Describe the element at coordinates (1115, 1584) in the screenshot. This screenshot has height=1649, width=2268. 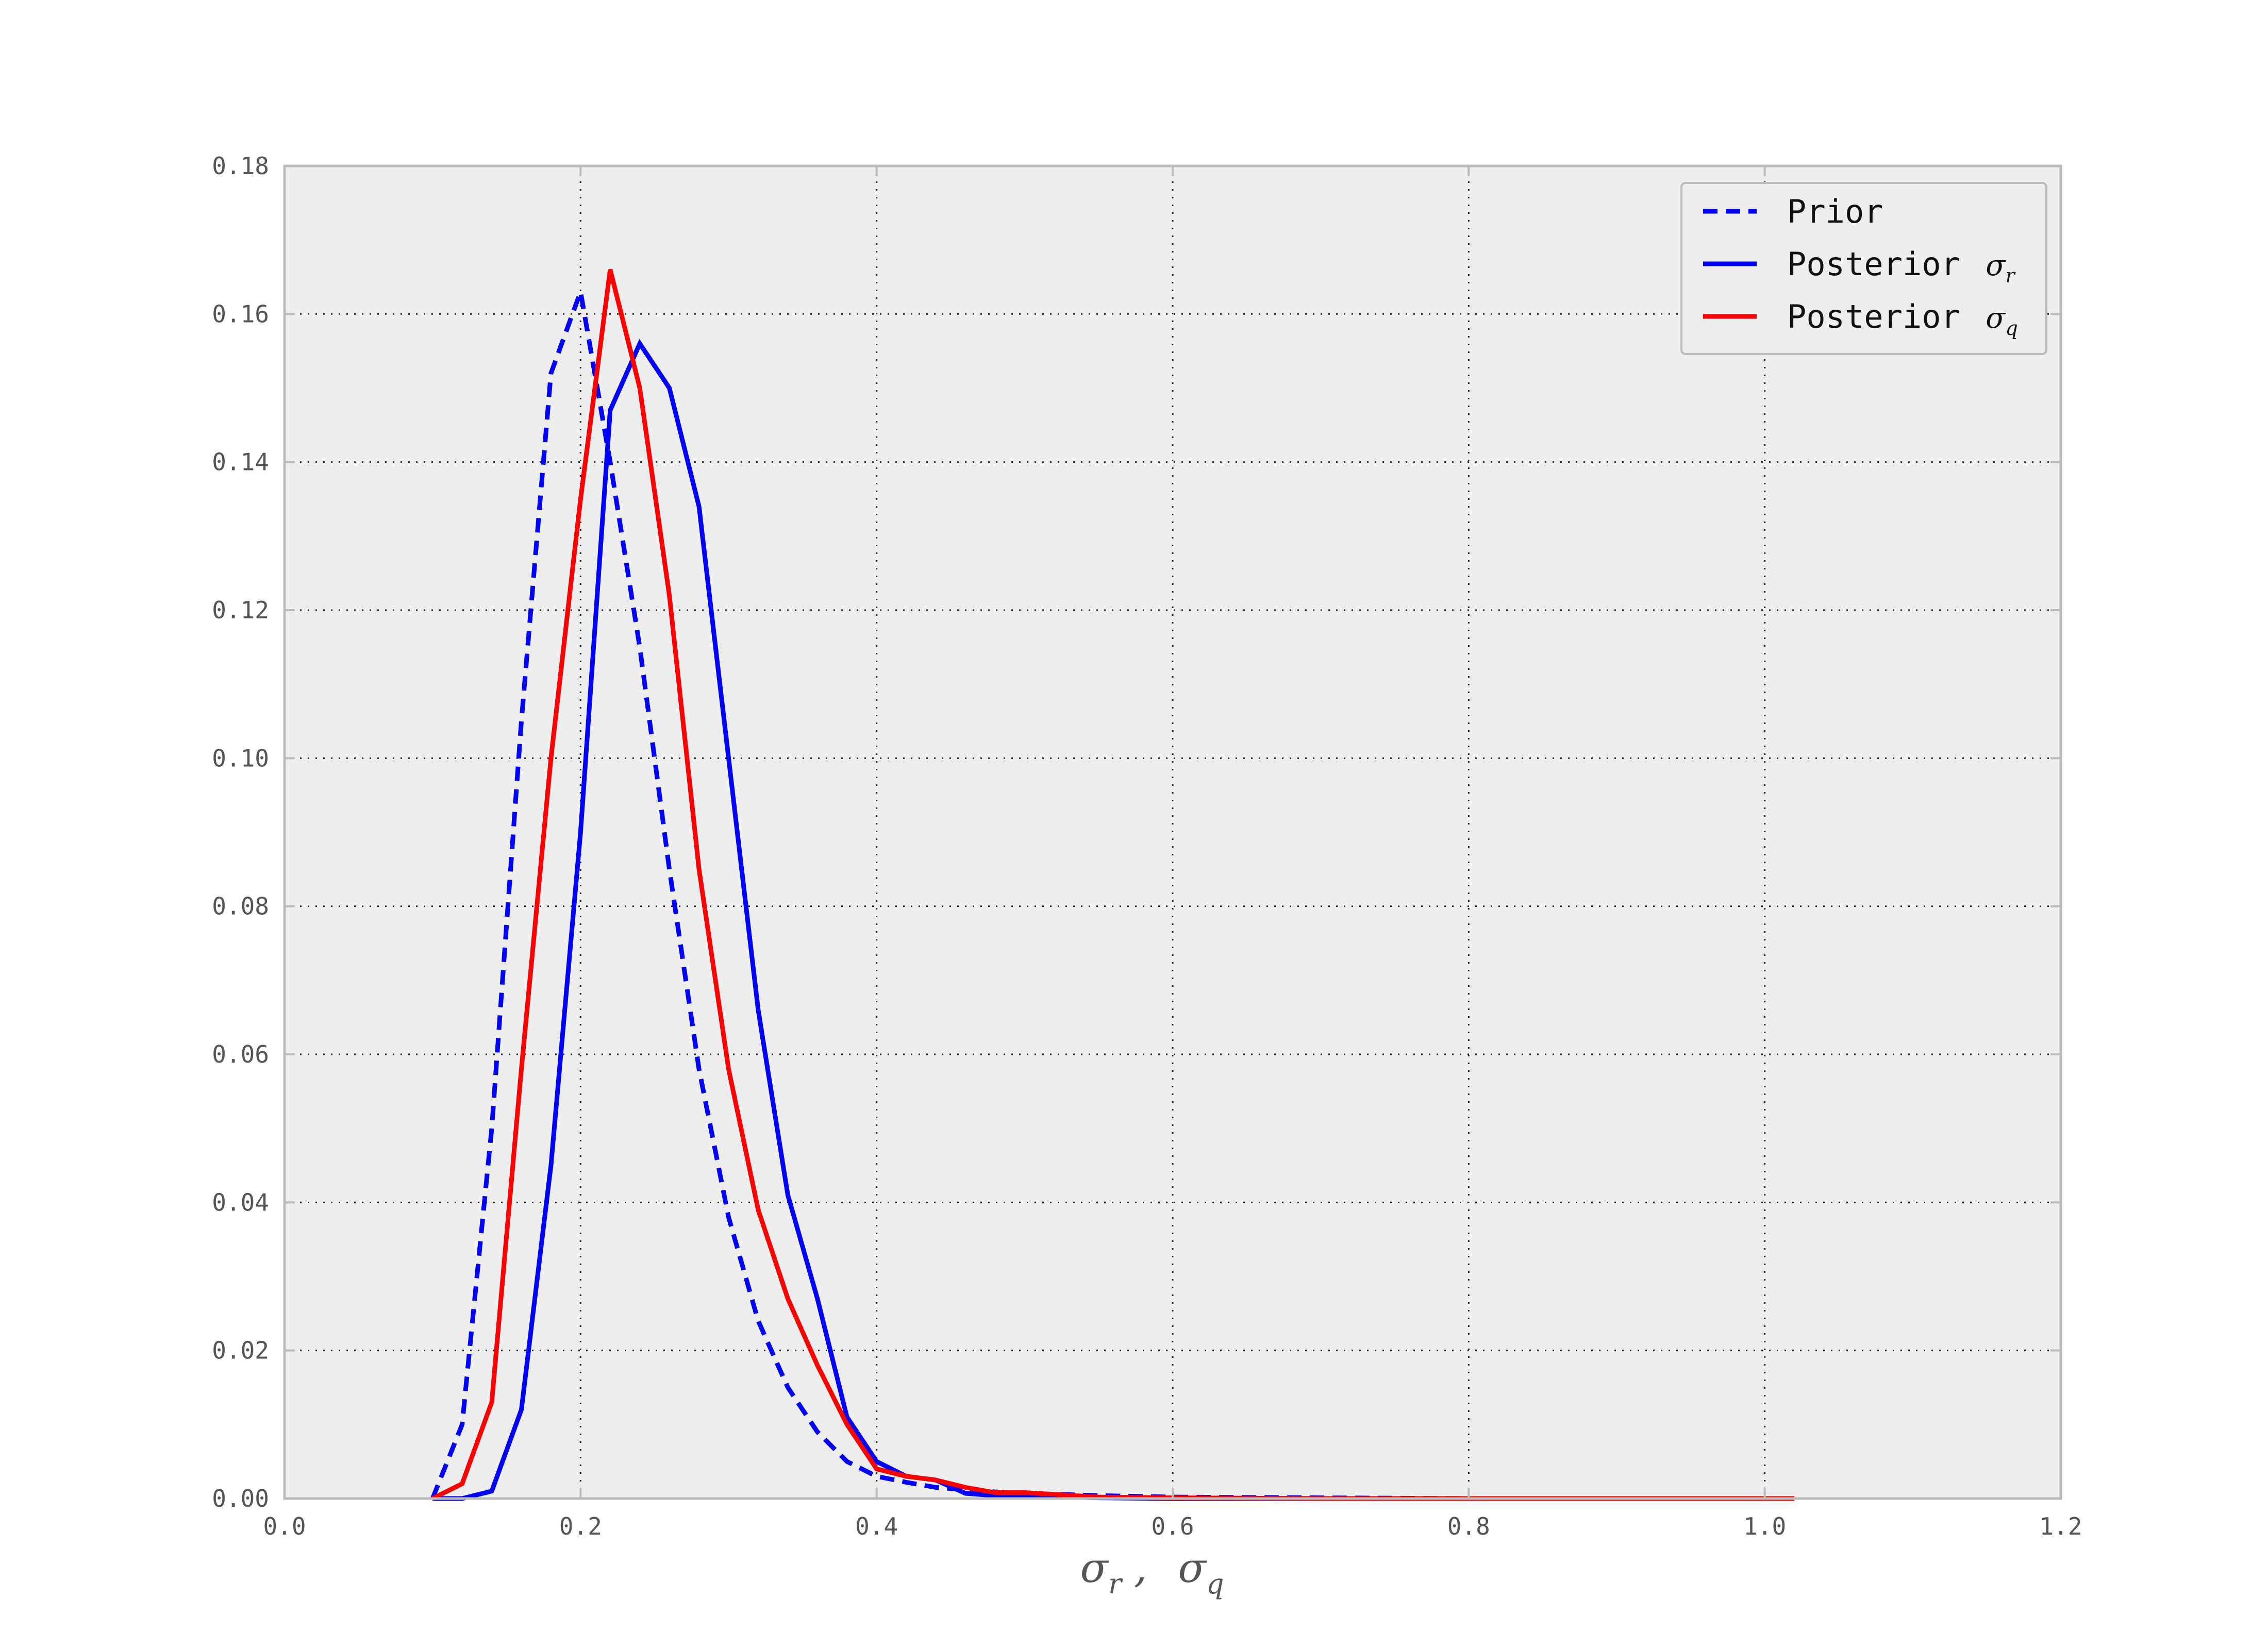
I see `x-label-sub1: r` at that location.